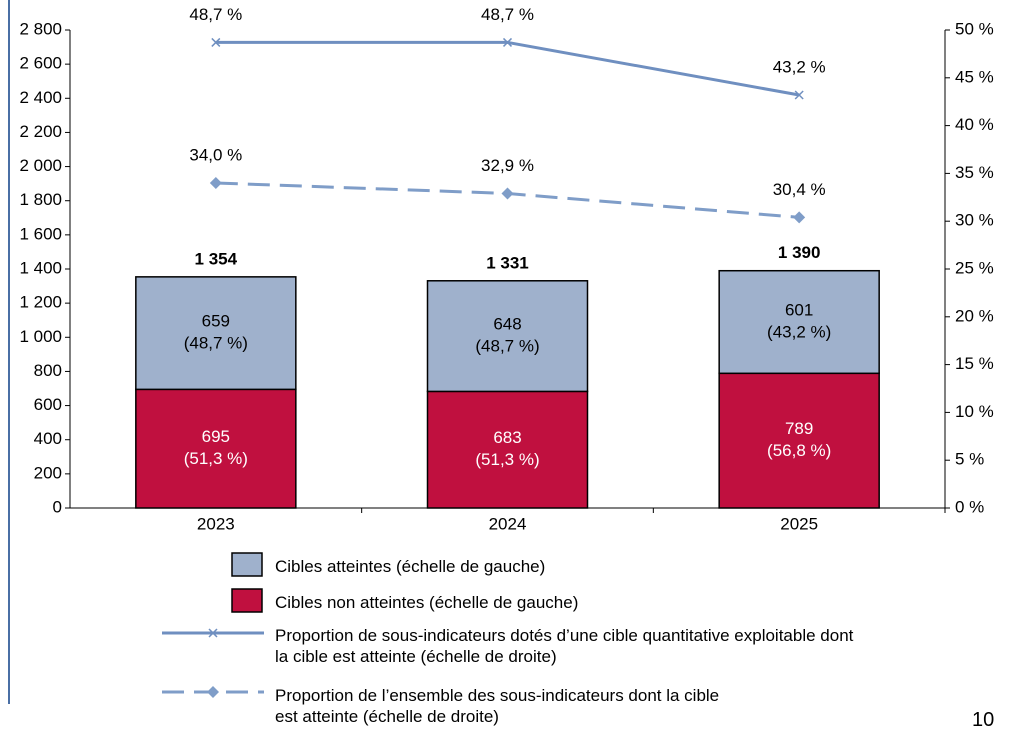 This screenshot has height=731, width=1019. I want to click on bar-value-label: 648, so click(507, 324).